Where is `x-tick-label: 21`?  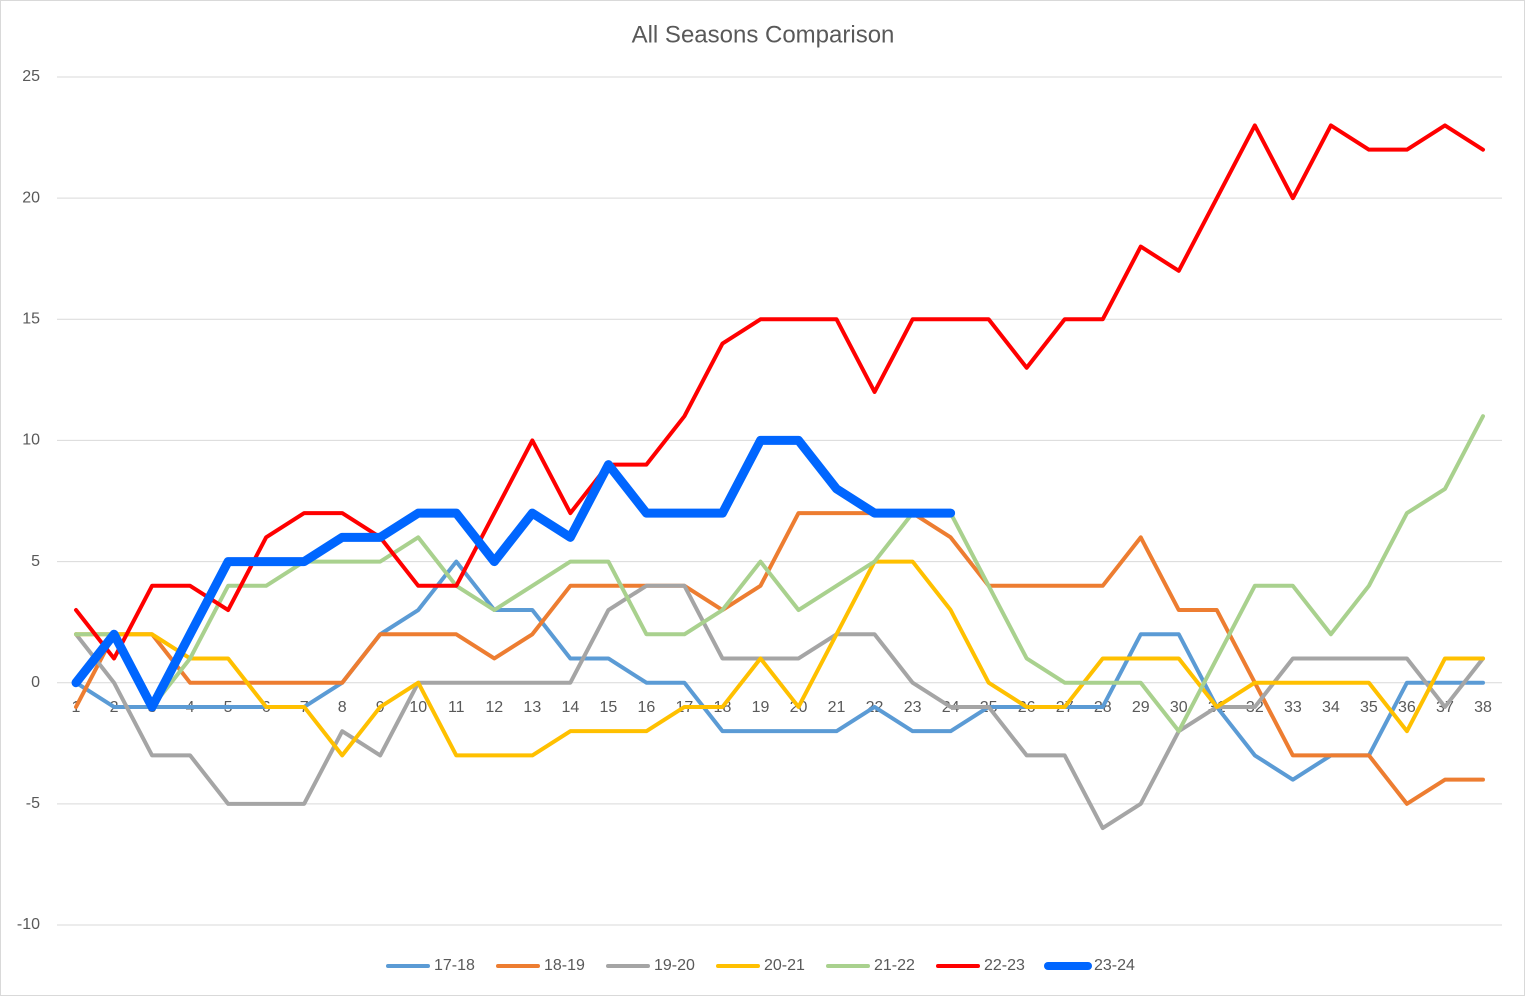
x-tick-label: 21 is located at coordinates (837, 707).